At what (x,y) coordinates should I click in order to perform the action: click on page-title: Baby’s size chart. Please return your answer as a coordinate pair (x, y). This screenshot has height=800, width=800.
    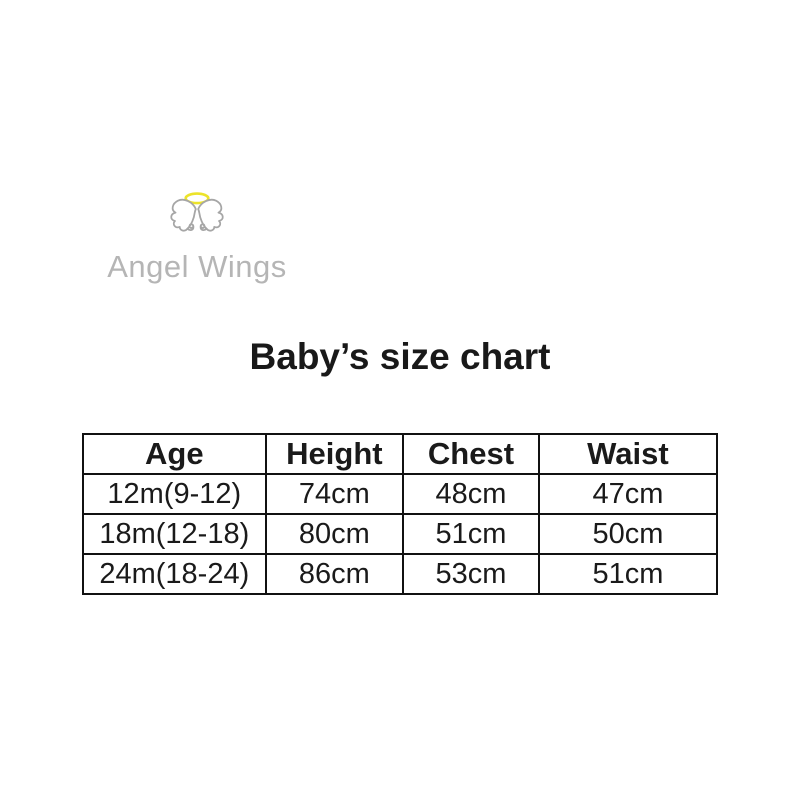
    Looking at the image, I should click on (400, 356).